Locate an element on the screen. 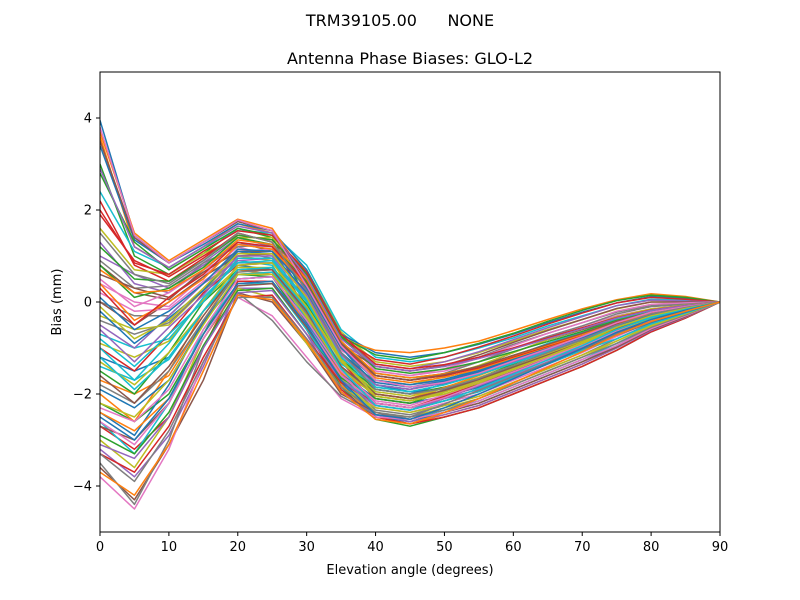 The height and width of the screenshot is (600, 800). y-axis-ticks: −4 −2 0 2 4 is located at coordinates (86, 303).